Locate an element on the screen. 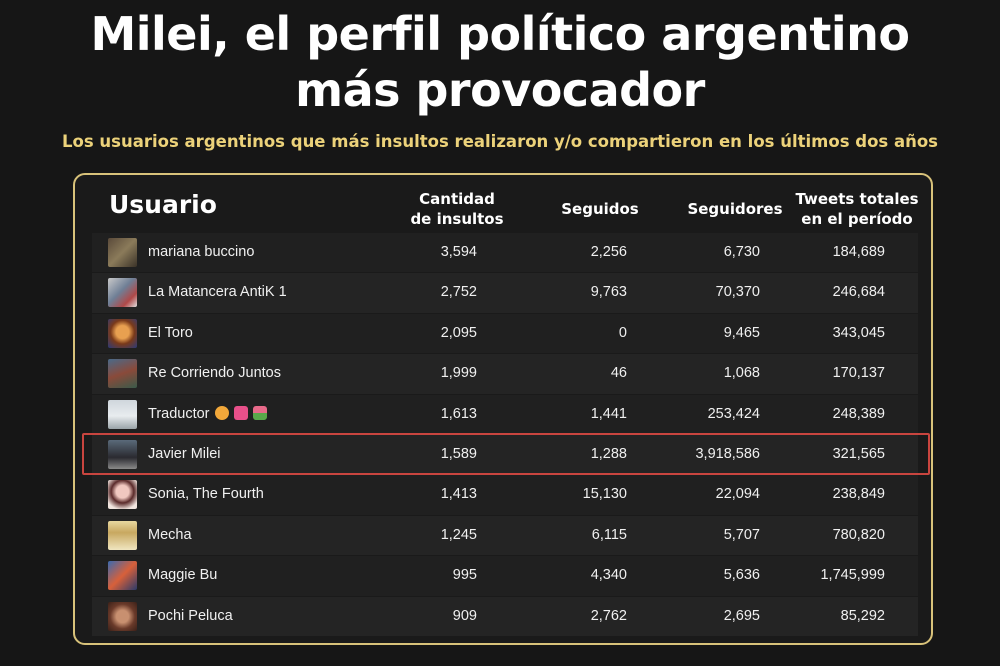  following-count: 2,762 is located at coordinates (608, 615).